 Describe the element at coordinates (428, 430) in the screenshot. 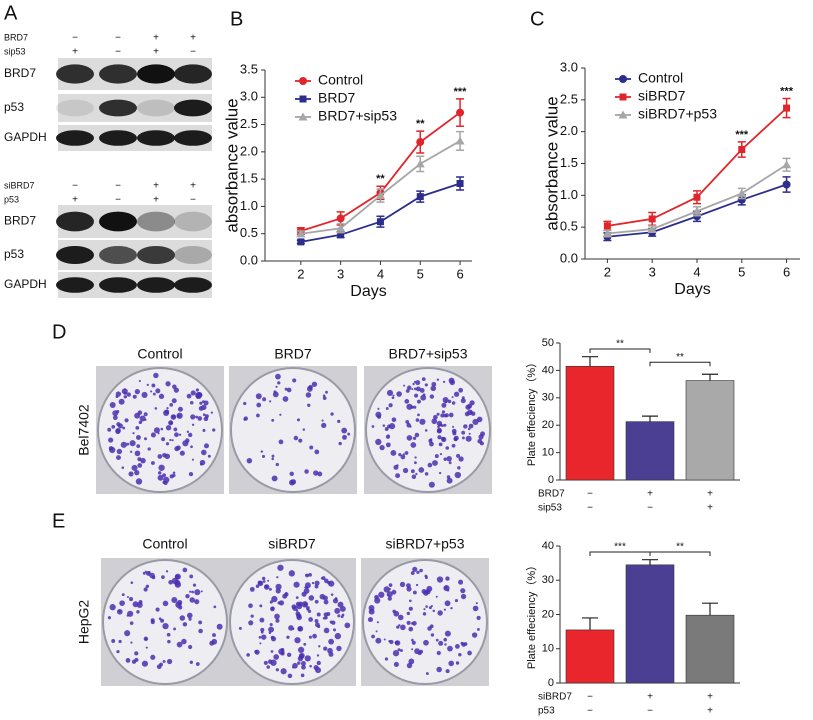

I see `plate-dish` at that location.